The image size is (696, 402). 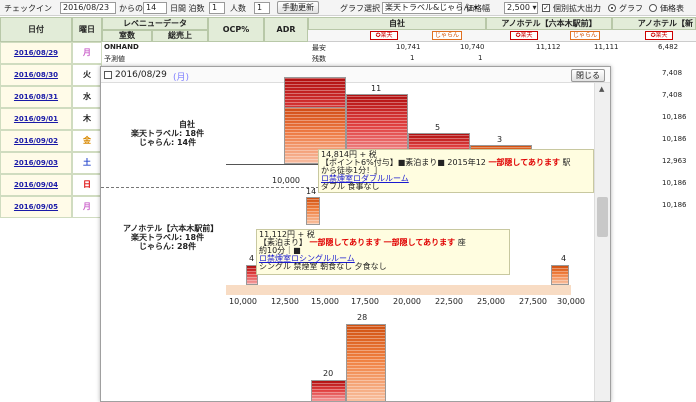 I want to click on axis-tick-15000: 15,000, so click(x=325, y=301).